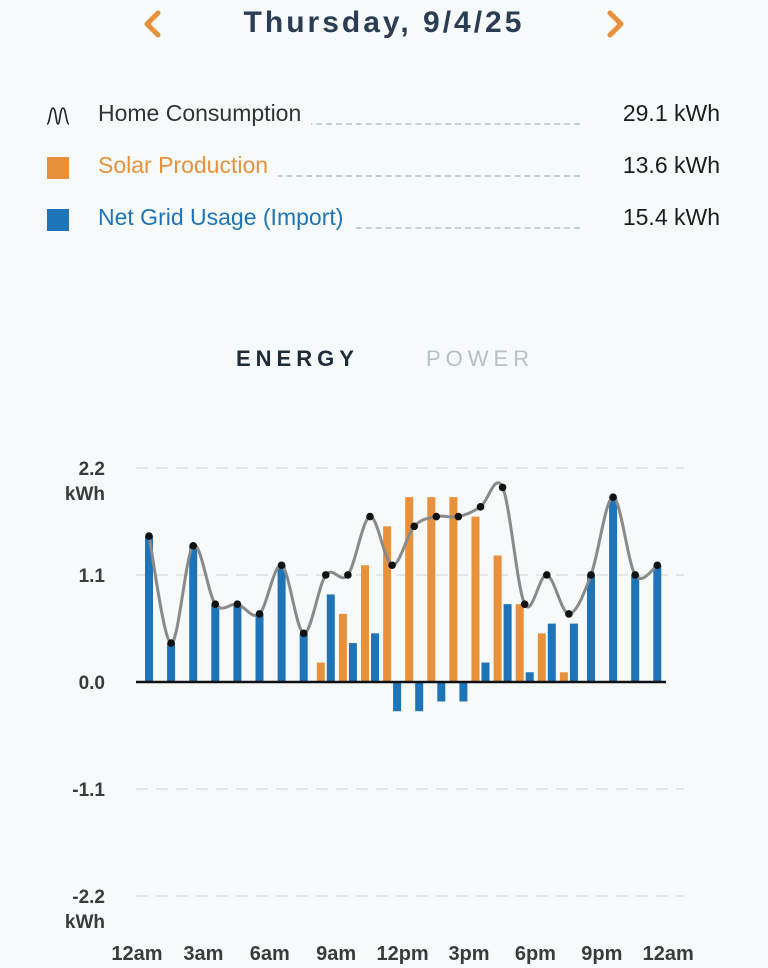 The image size is (768, 968). I want to click on legend-item-solar-production: Solar Production 13.6 kWh, so click(385, 174).